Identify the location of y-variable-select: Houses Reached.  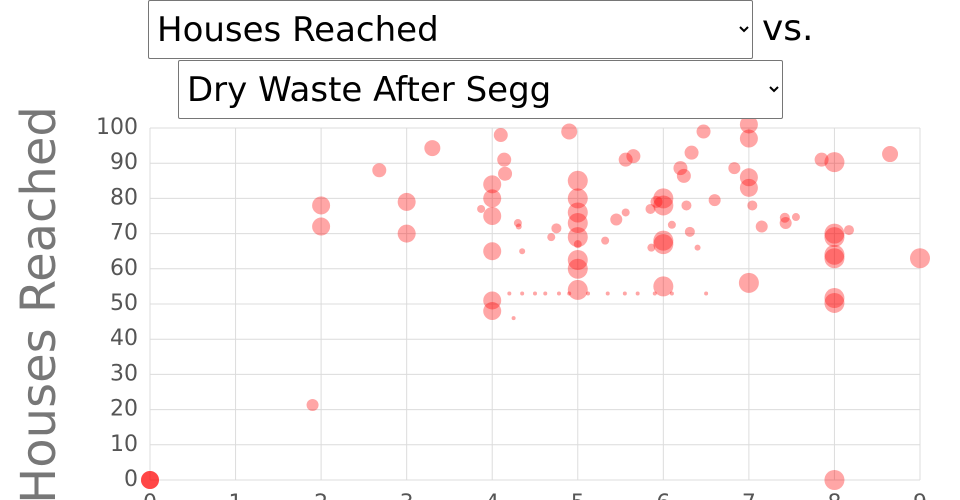
(450, 29).